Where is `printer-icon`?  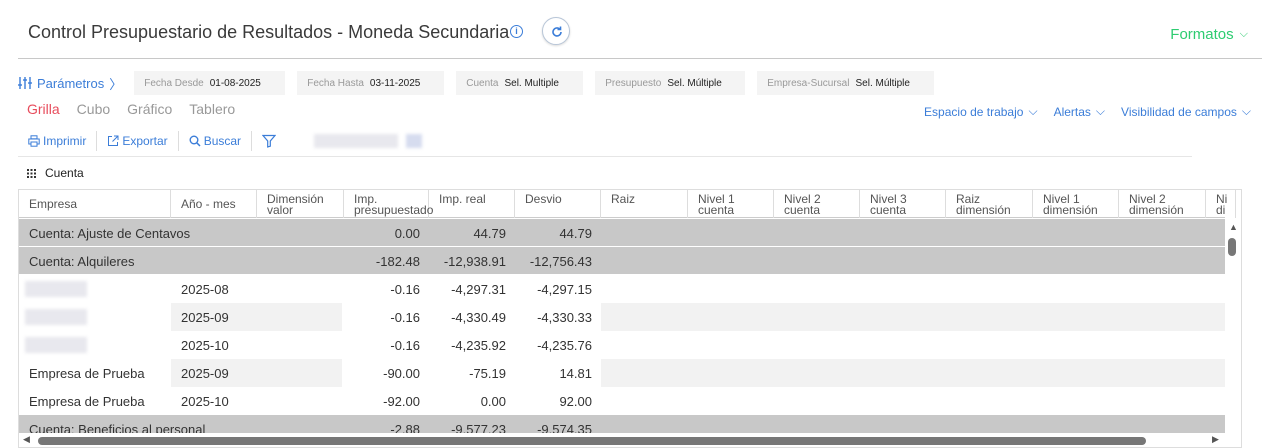
printer-icon is located at coordinates (34, 140).